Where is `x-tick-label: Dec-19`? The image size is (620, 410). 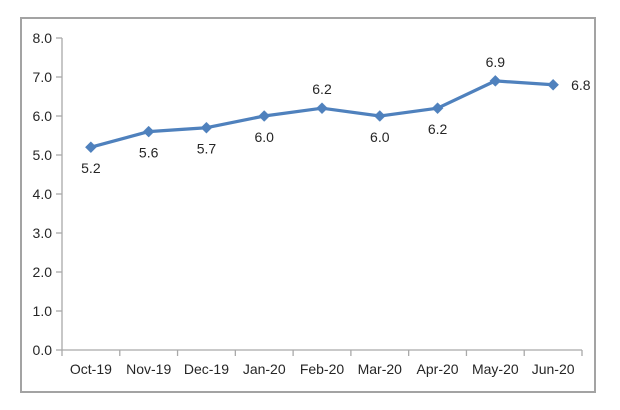 x-tick-label: Dec-19 is located at coordinates (206, 369).